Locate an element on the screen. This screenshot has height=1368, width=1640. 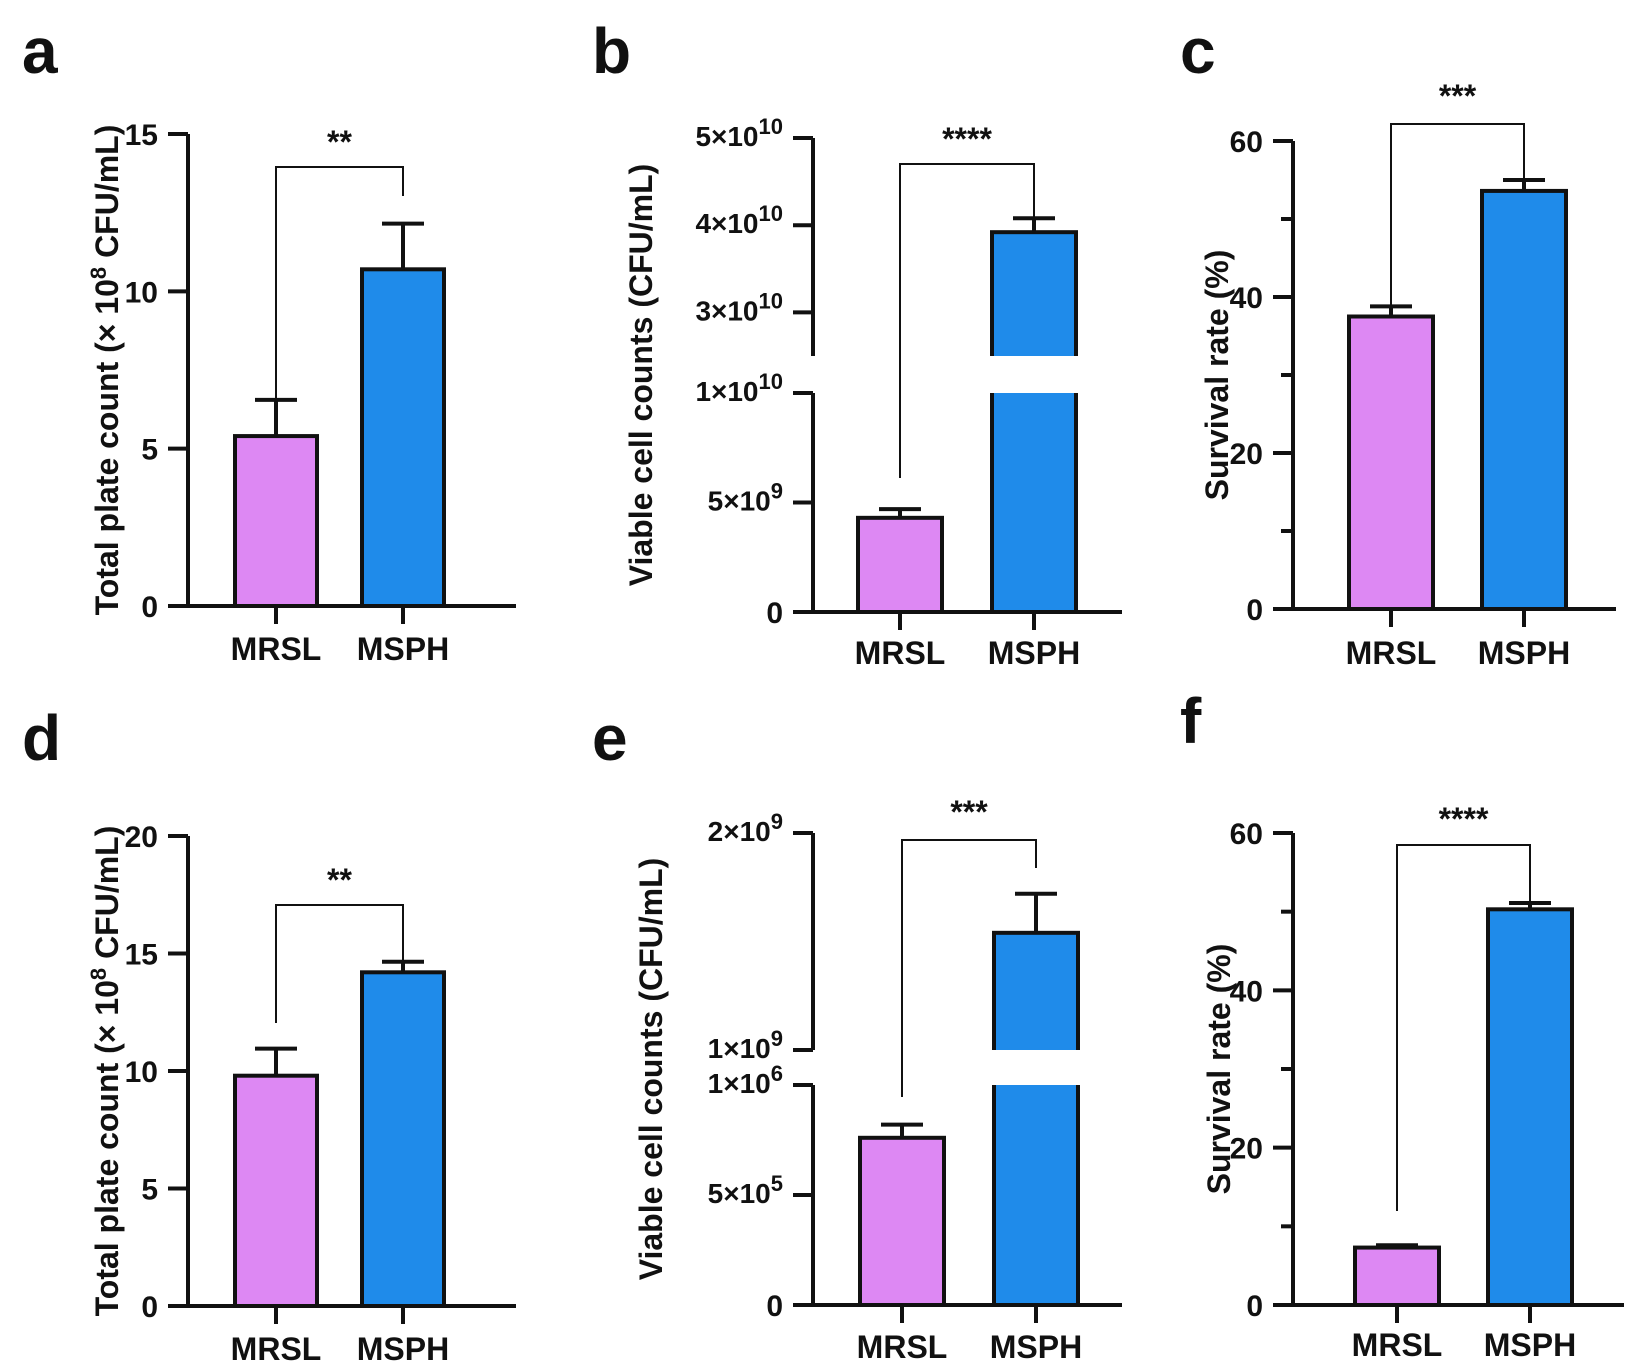
y-tick-label-base: 3×10 is located at coordinates (726, 310).